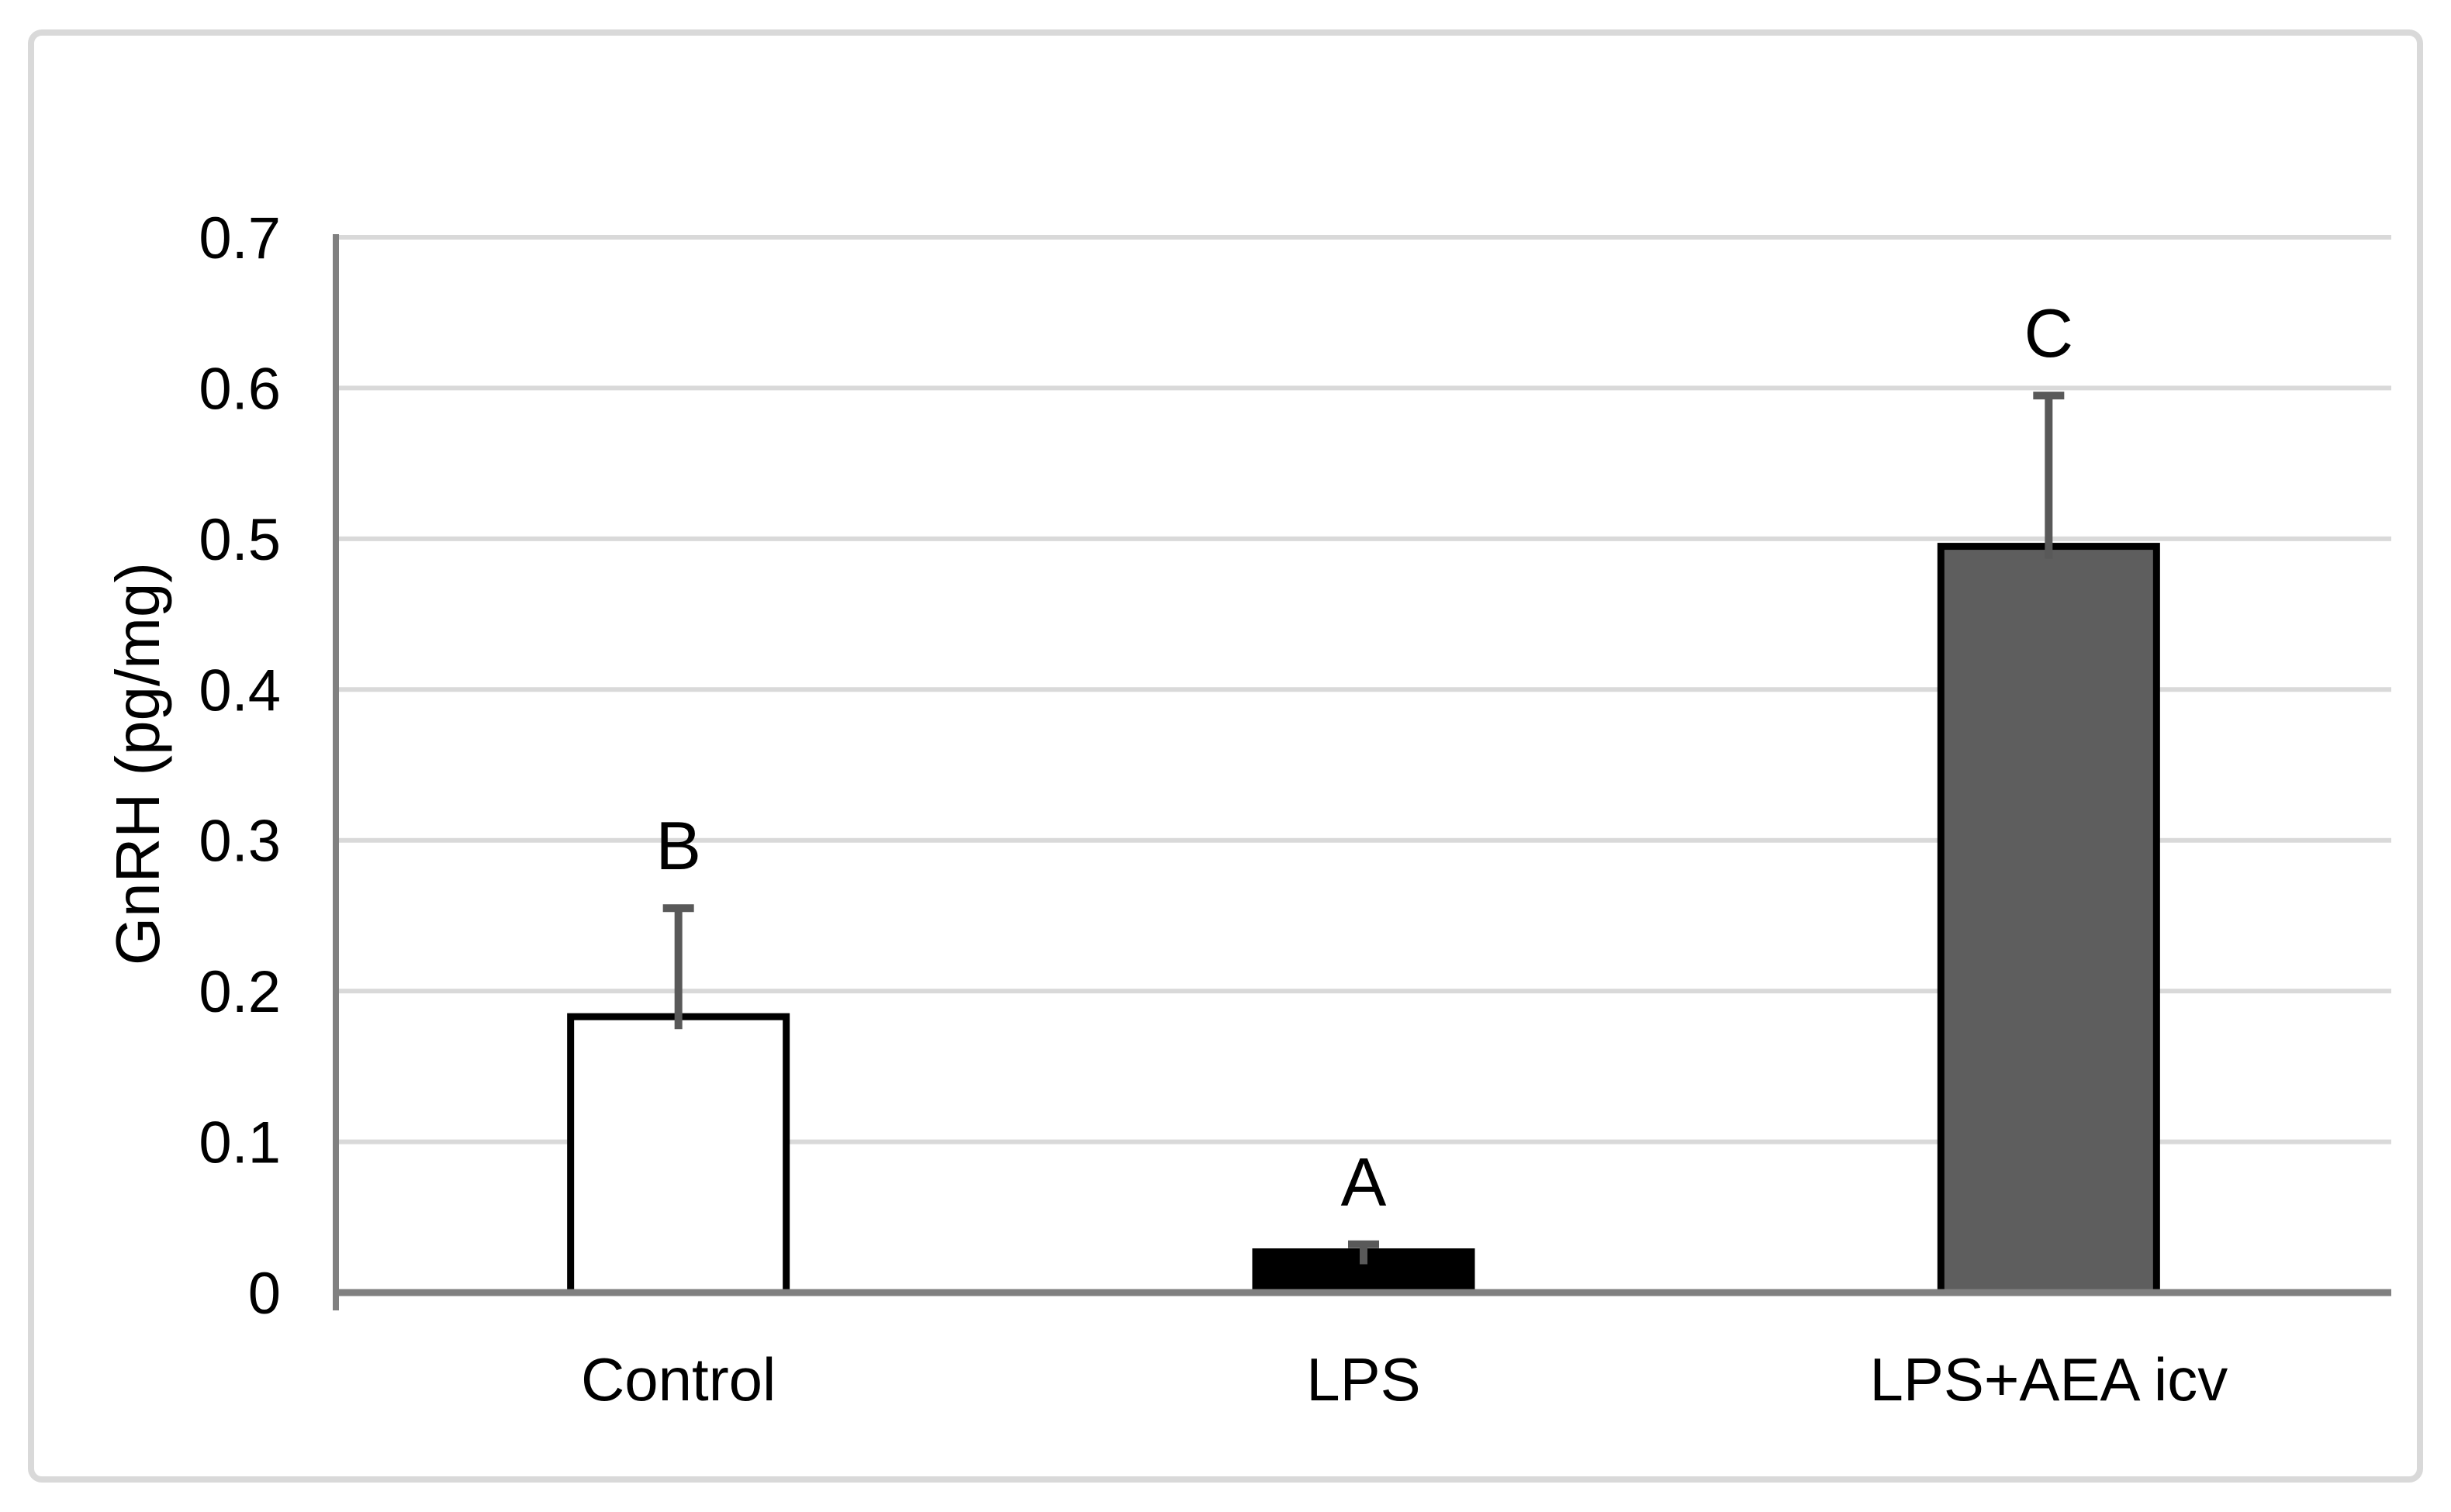 This screenshot has width=2451, height=1512. Describe the element at coordinates (240, 842) in the screenshot. I see `y-tick-label-0.3: 0.3` at that location.